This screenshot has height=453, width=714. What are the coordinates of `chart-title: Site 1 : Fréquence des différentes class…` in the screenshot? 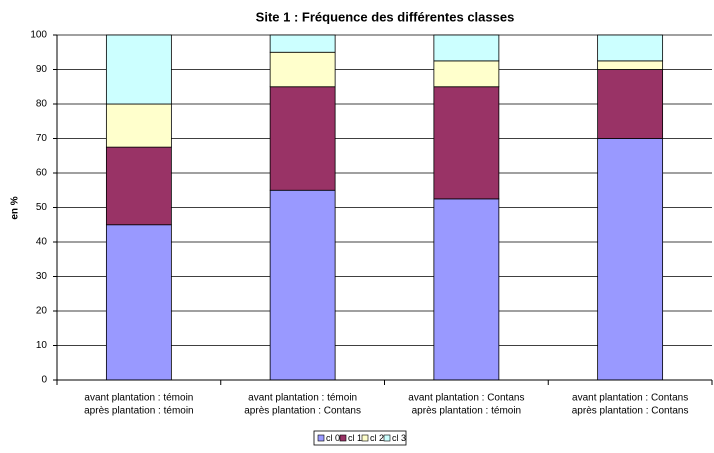 It's located at (385, 16).